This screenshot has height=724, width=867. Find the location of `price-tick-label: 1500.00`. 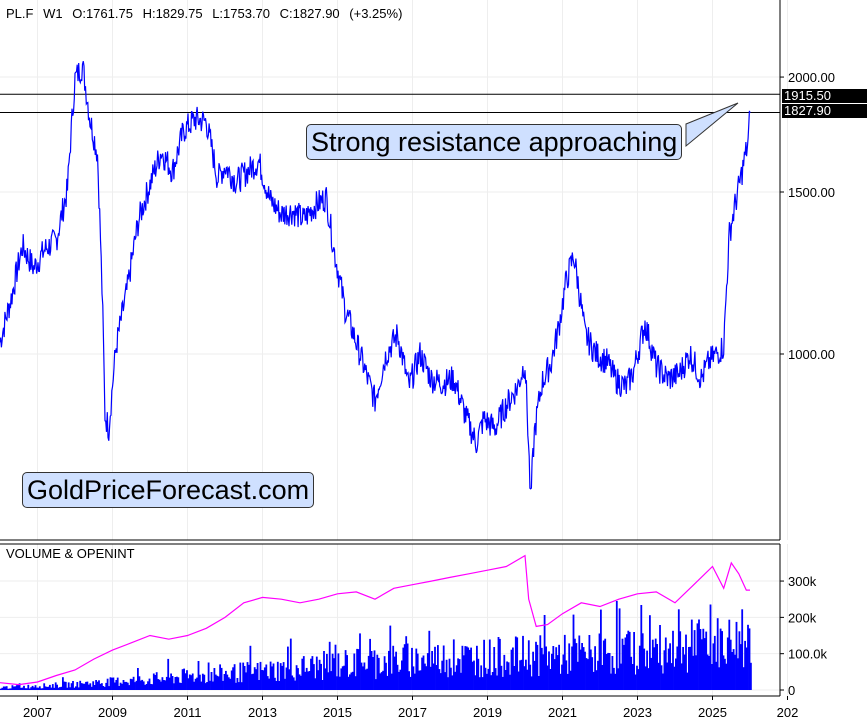

price-tick-label: 1500.00 is located at coordinates (811, 192).